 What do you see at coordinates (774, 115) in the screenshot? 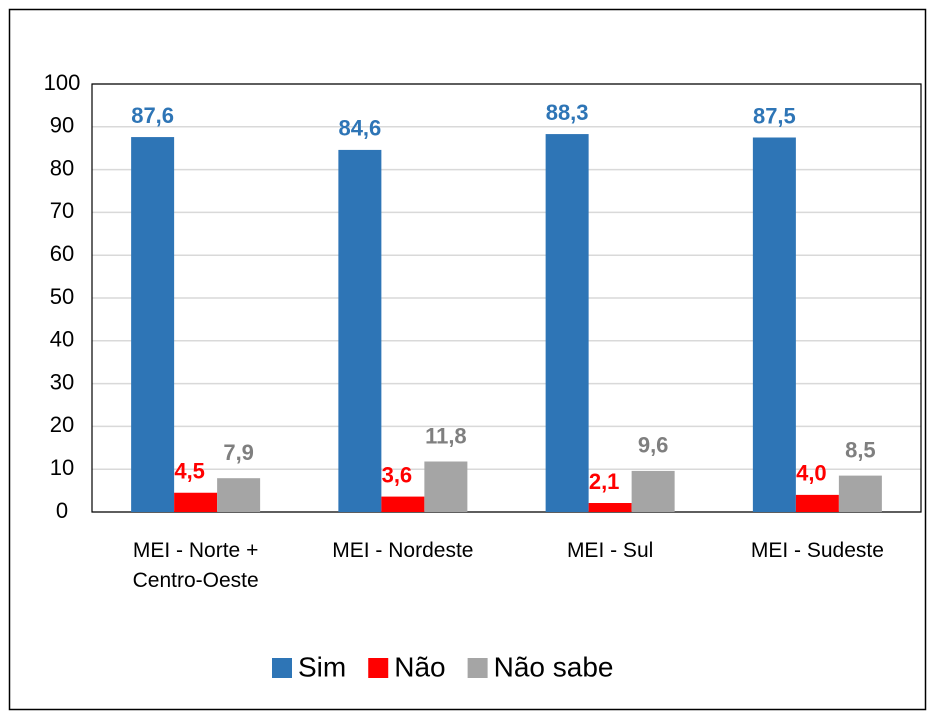
I see `data-label: 87,5` at bounding box center [774, 115].